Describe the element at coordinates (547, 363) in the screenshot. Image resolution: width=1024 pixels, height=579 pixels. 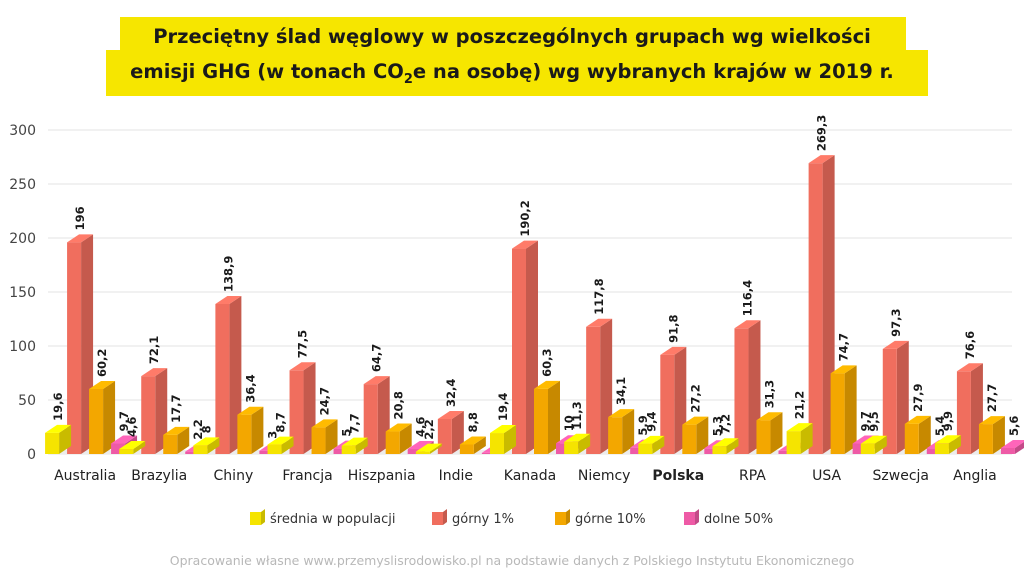
I see `data-label: 60,3` at that location.